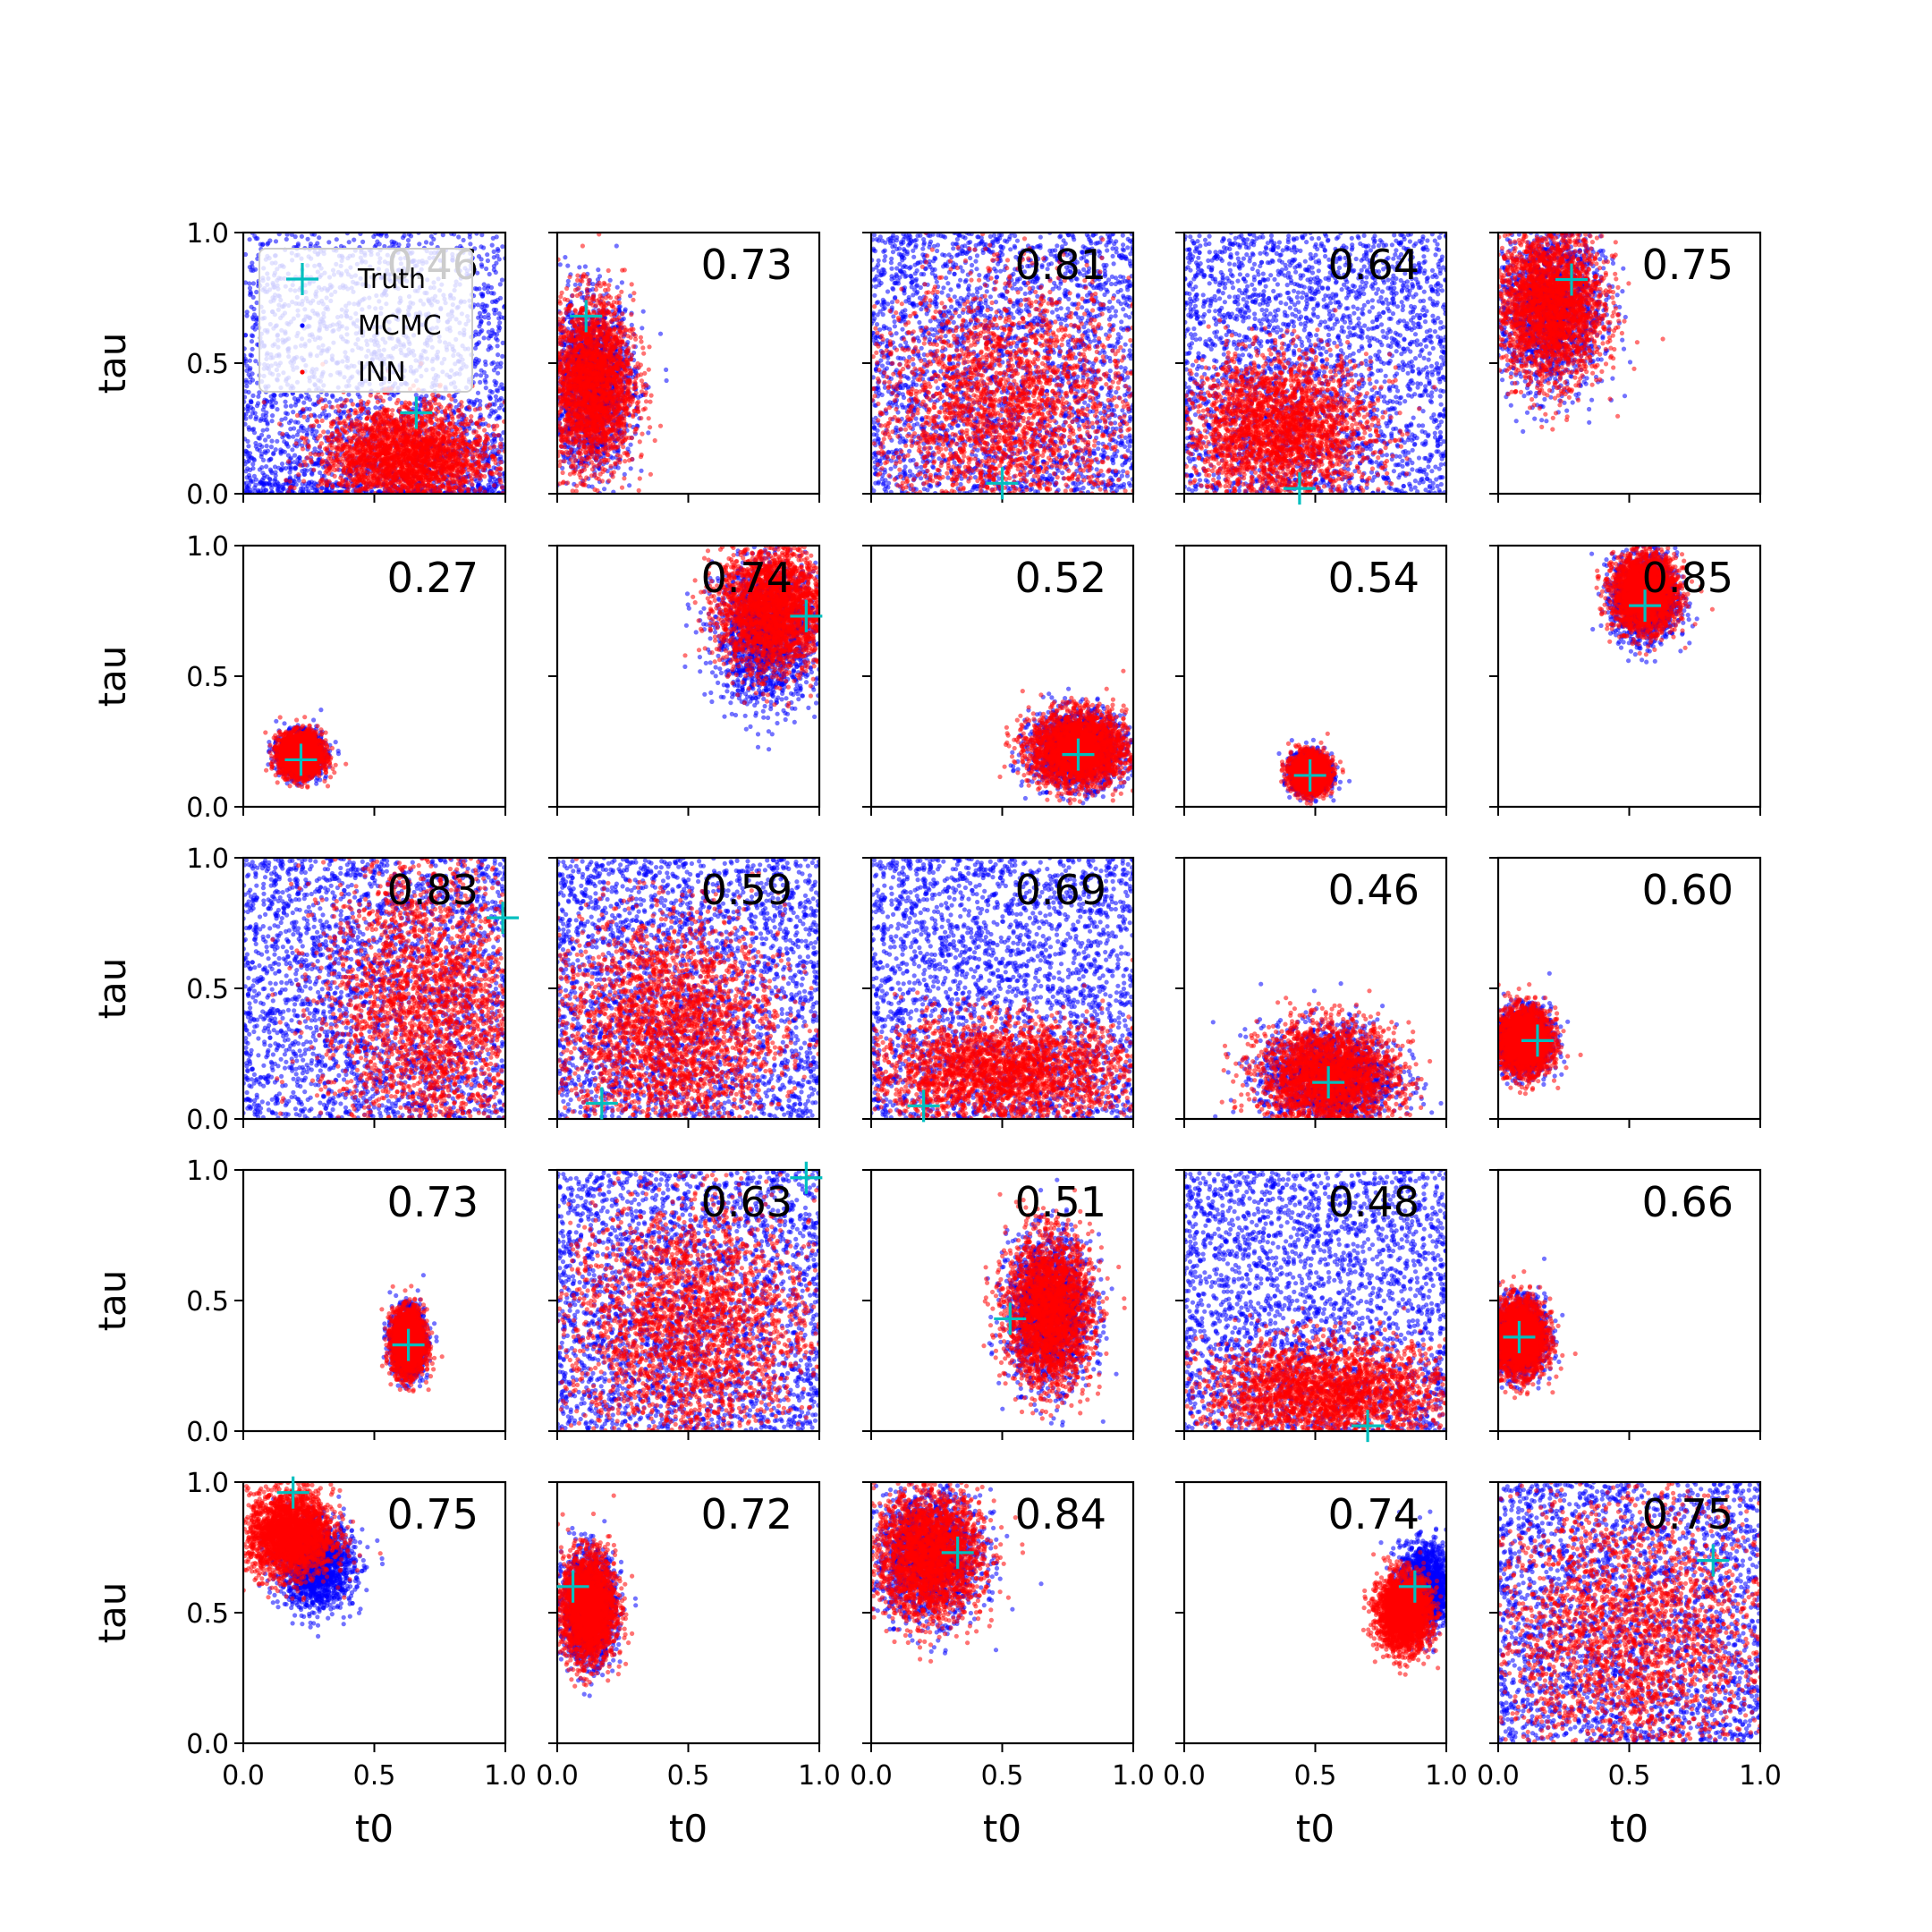 This screenshot has width=1932, height=1932. Describe the element at coordinates (207, 495) in the screenshot. I see `y-tick-label: 0.0` at that location.